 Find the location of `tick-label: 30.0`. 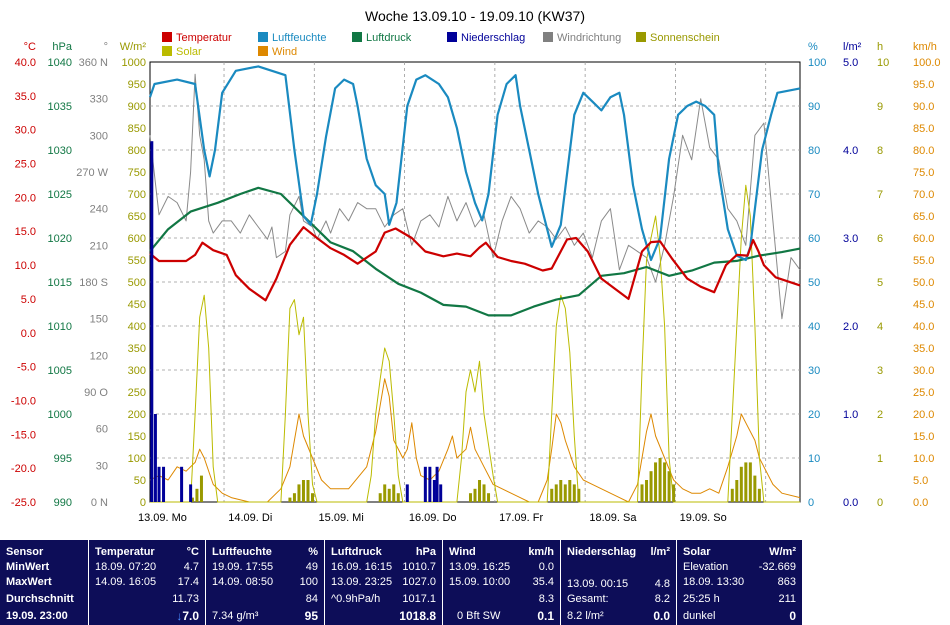

tick-label: 30.0 is located at coordinates (25, 131).